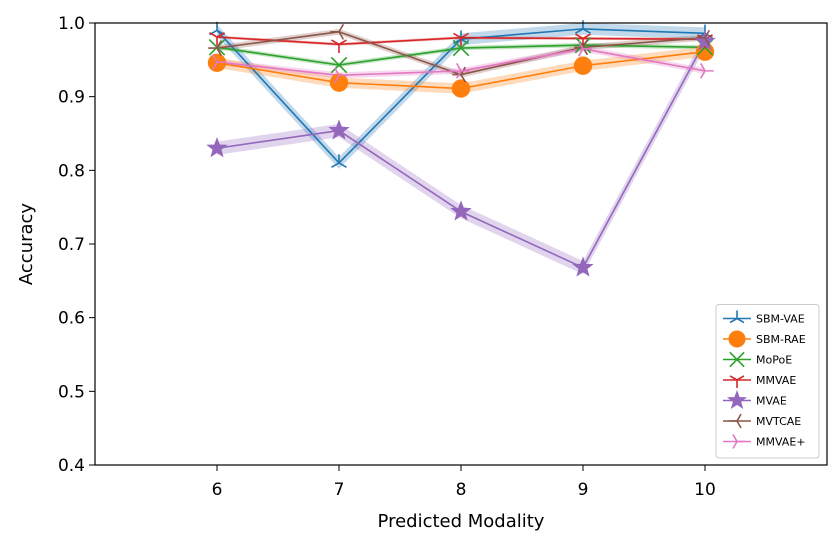 This screenshot has height=547, width=829. I want to click on point-mmvae--6, so click(218, 62).